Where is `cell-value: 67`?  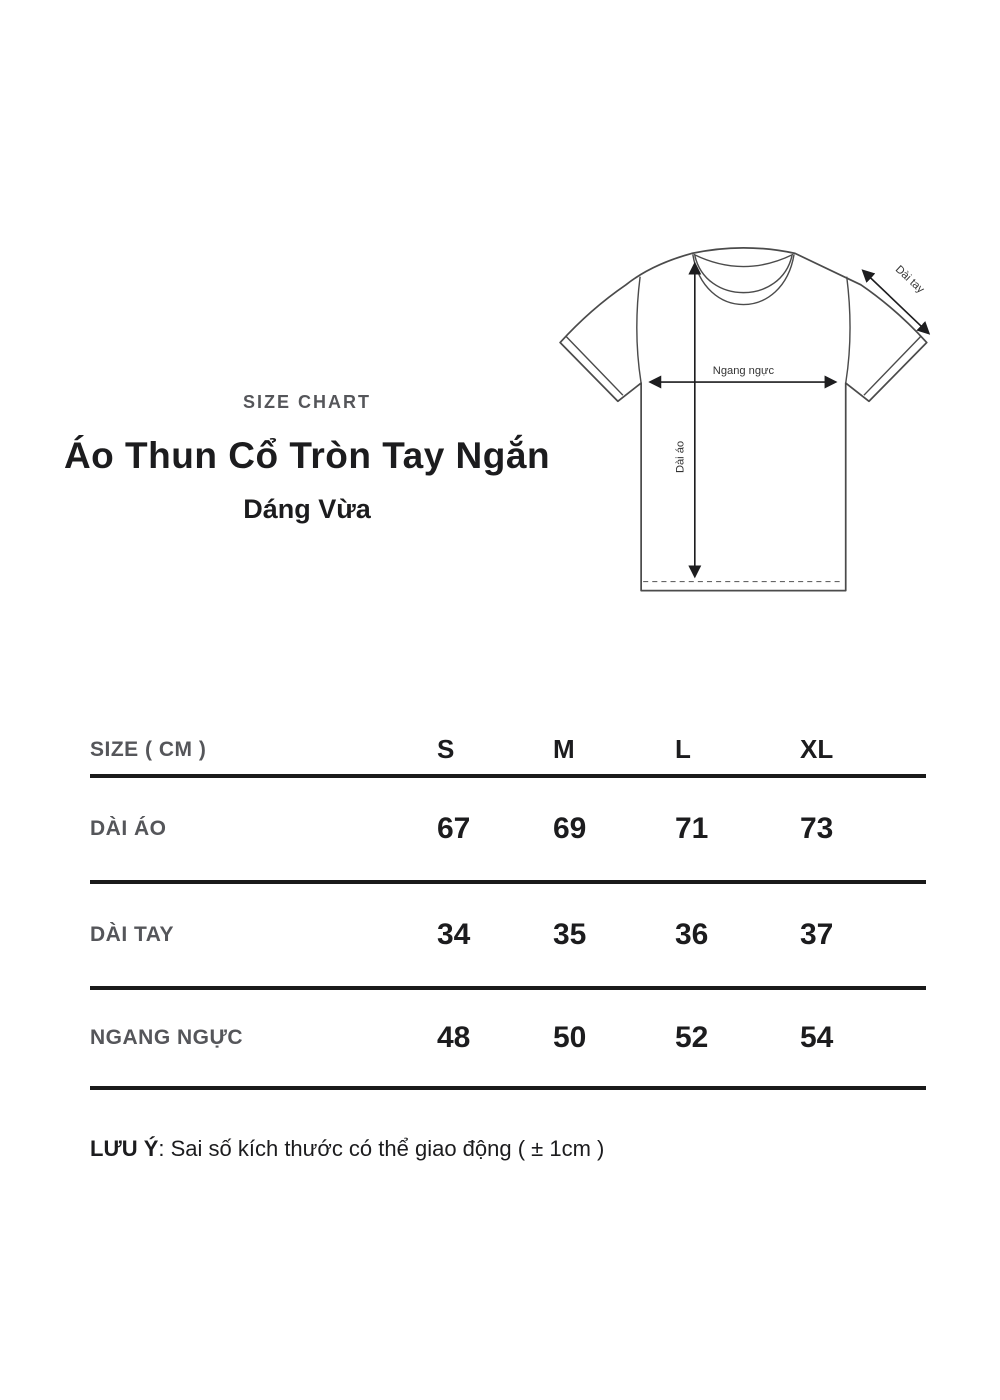
cell-value: 67 is located at coordinates (454, 828).